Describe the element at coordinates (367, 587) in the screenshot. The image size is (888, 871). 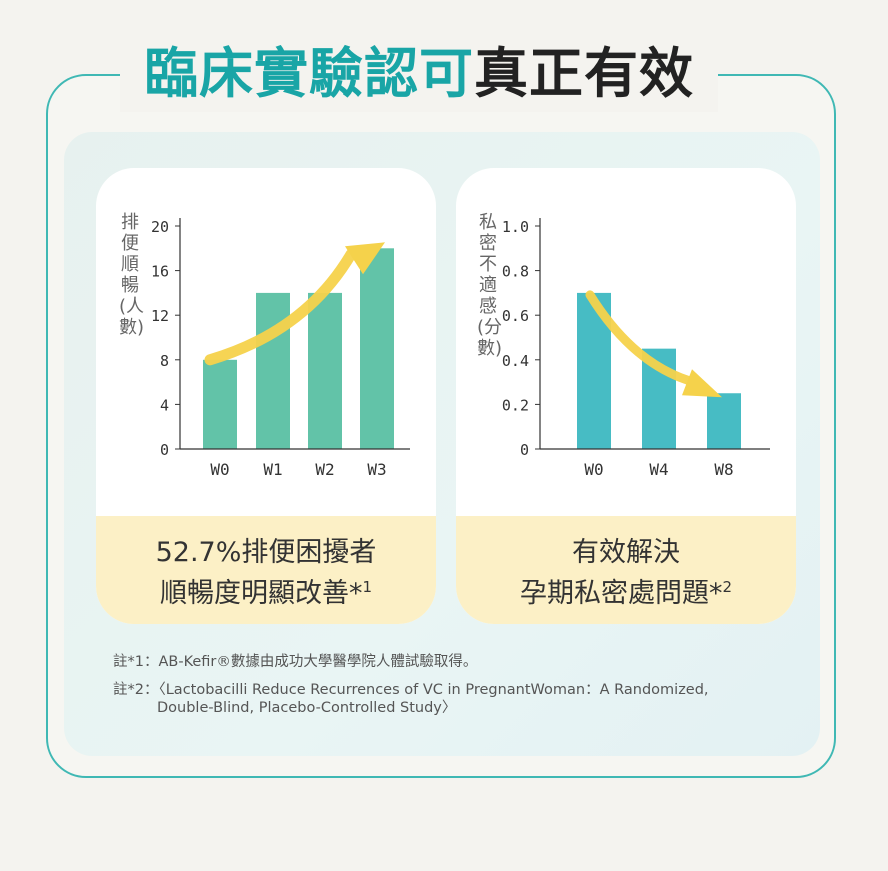
I see `footnote-ref-1: 1` at that location.